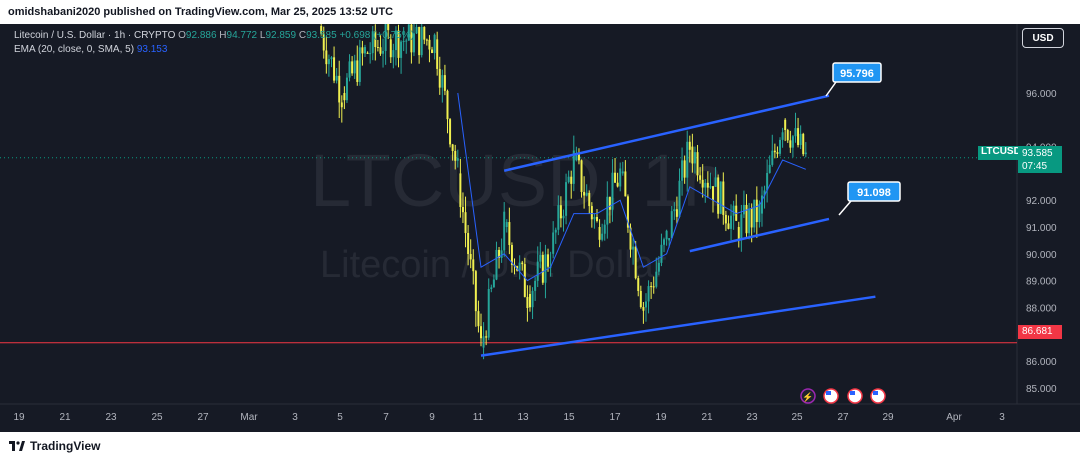  Describe the element at coordinates (631, 187) in the screenshot. I see `ema-line` at that location.